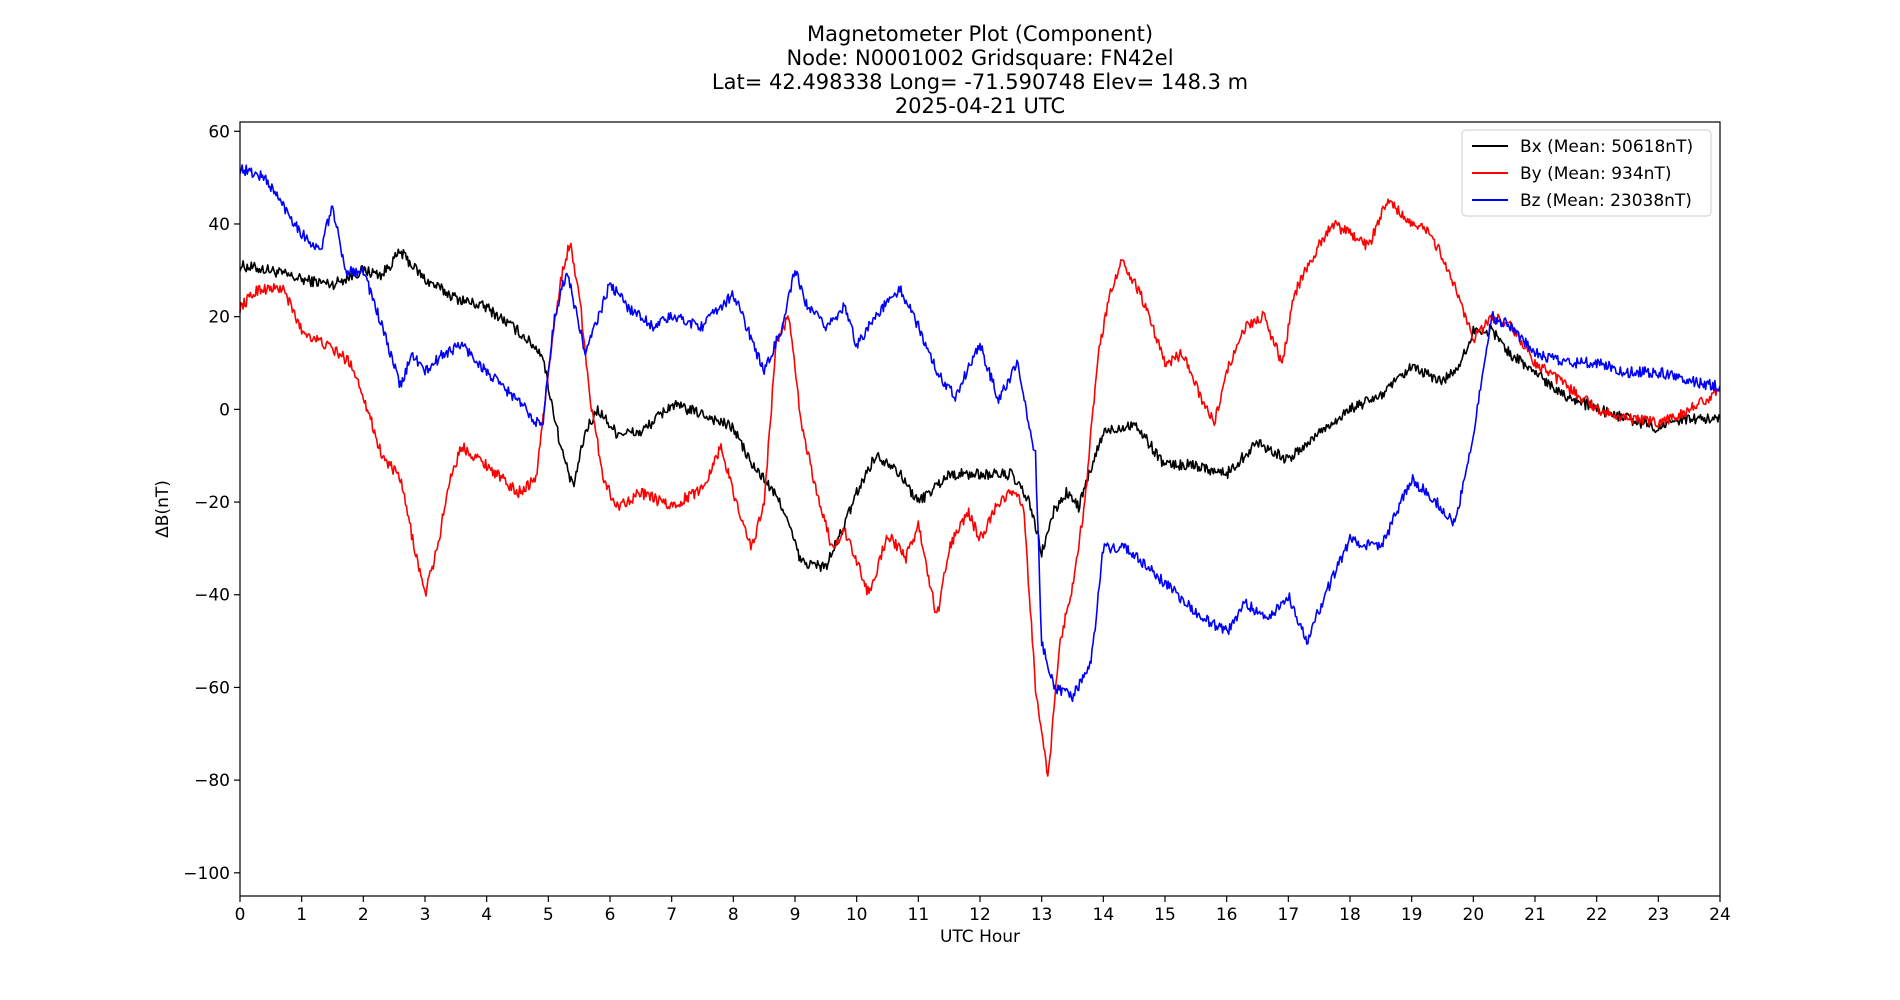  What do you see at coordinates (1606, 147) in the screenshot?
I see `legend-label-0: Bx (Mean: 50618nT)` at bounding box center [1606, 147].